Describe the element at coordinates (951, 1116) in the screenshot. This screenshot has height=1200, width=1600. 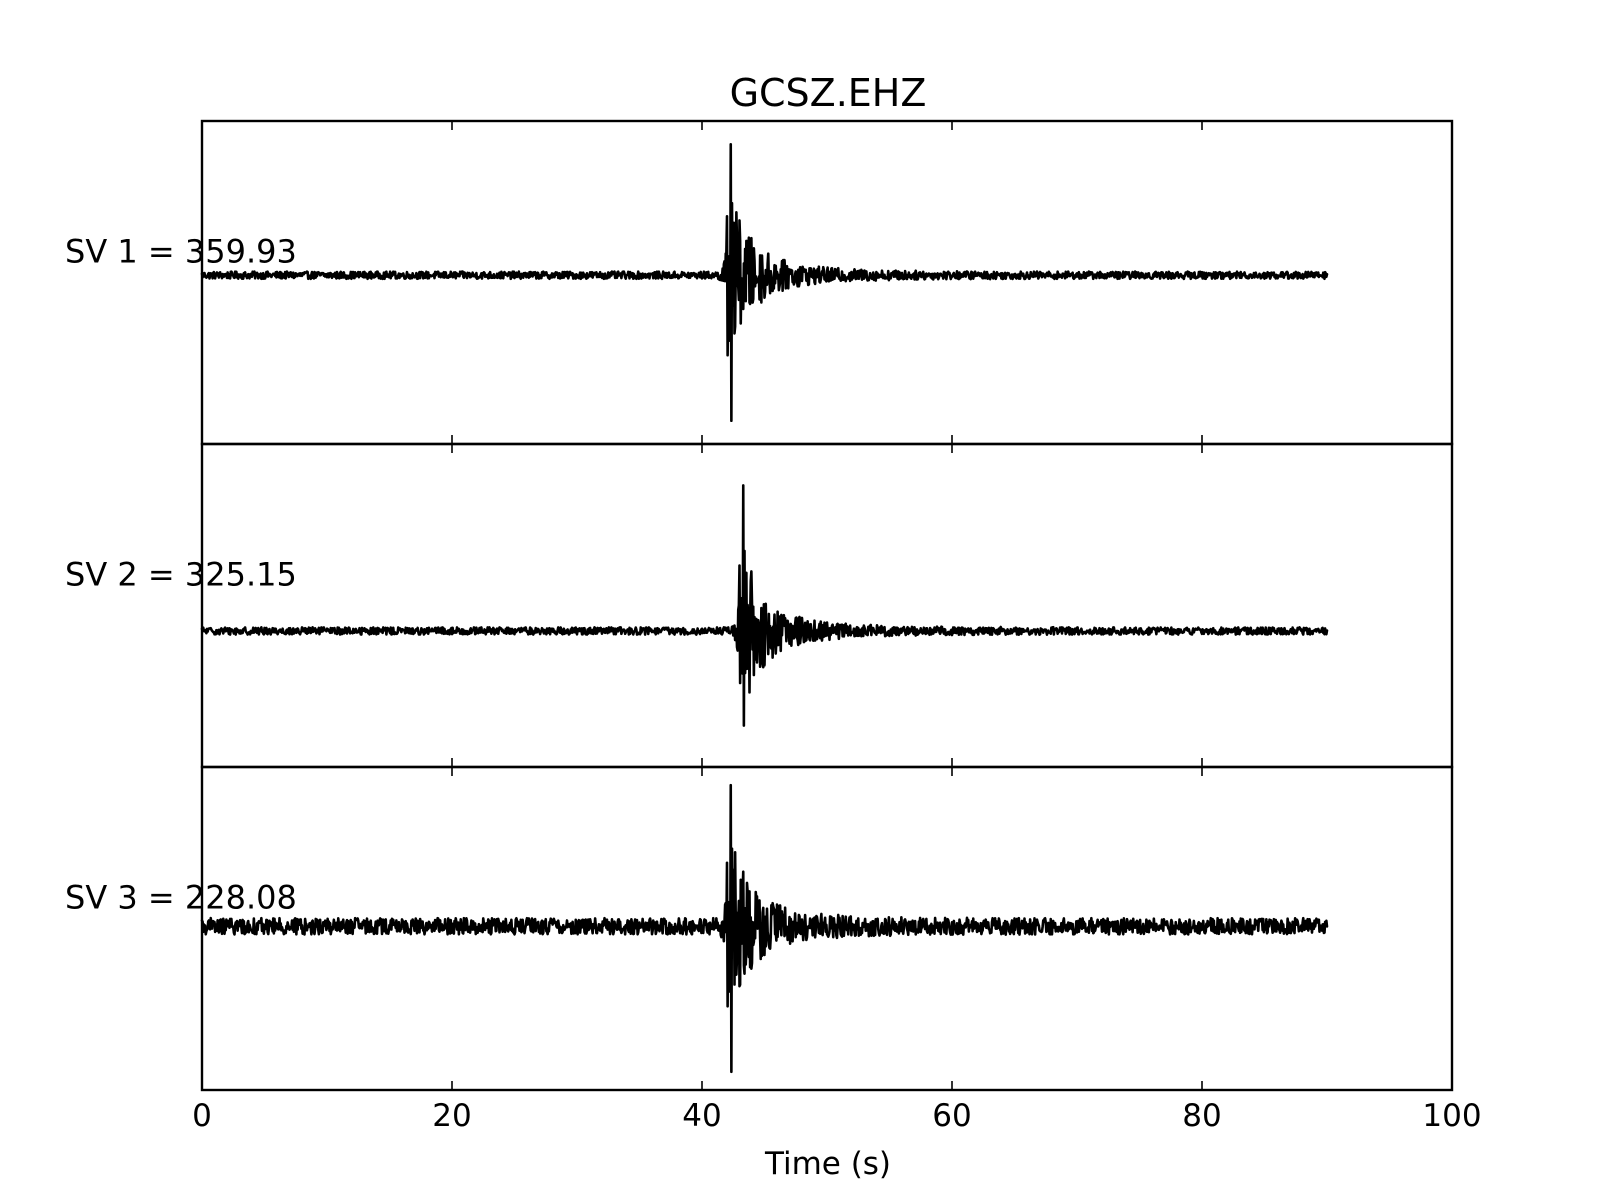
I see `x-tick-label: 60` at that location.